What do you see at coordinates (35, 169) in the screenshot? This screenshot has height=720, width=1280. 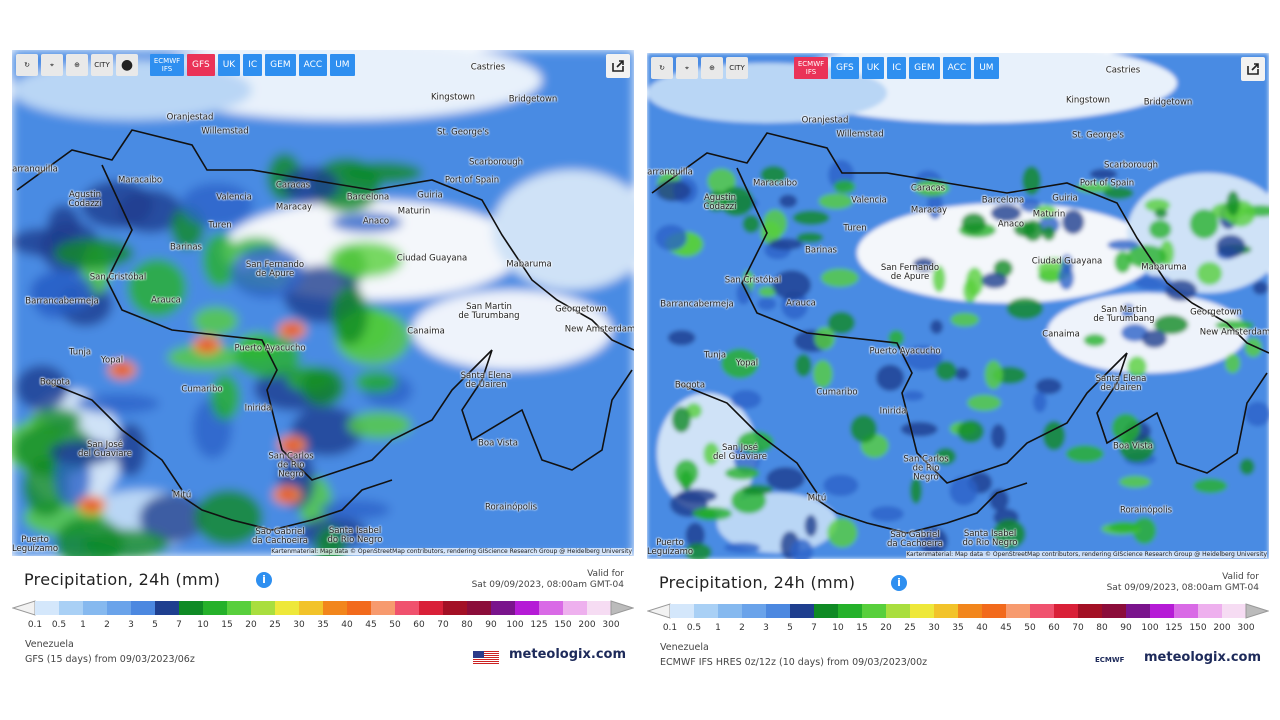 I see `city-label: arranquilla` at bounding box center [35, 169].